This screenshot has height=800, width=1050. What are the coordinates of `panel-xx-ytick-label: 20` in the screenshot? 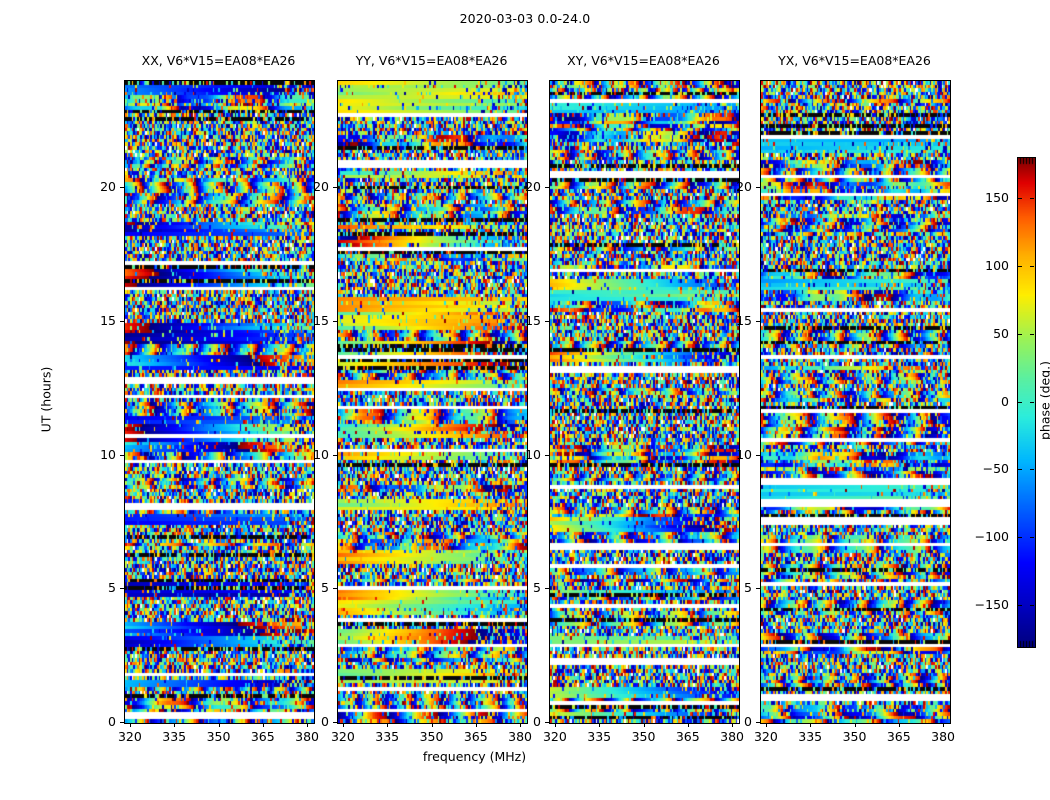 It's located at (108, 186).